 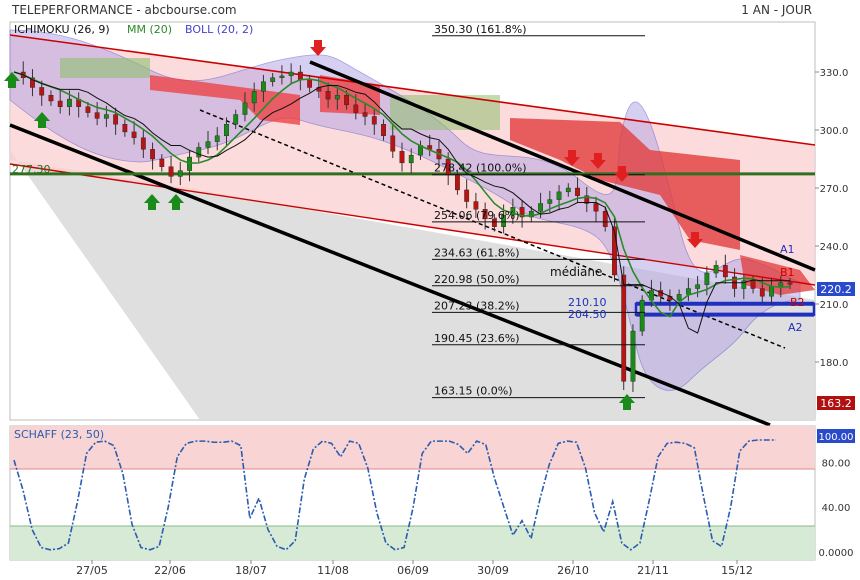 I want to click on mediane-label: médiane, so click(x=576, y=272).